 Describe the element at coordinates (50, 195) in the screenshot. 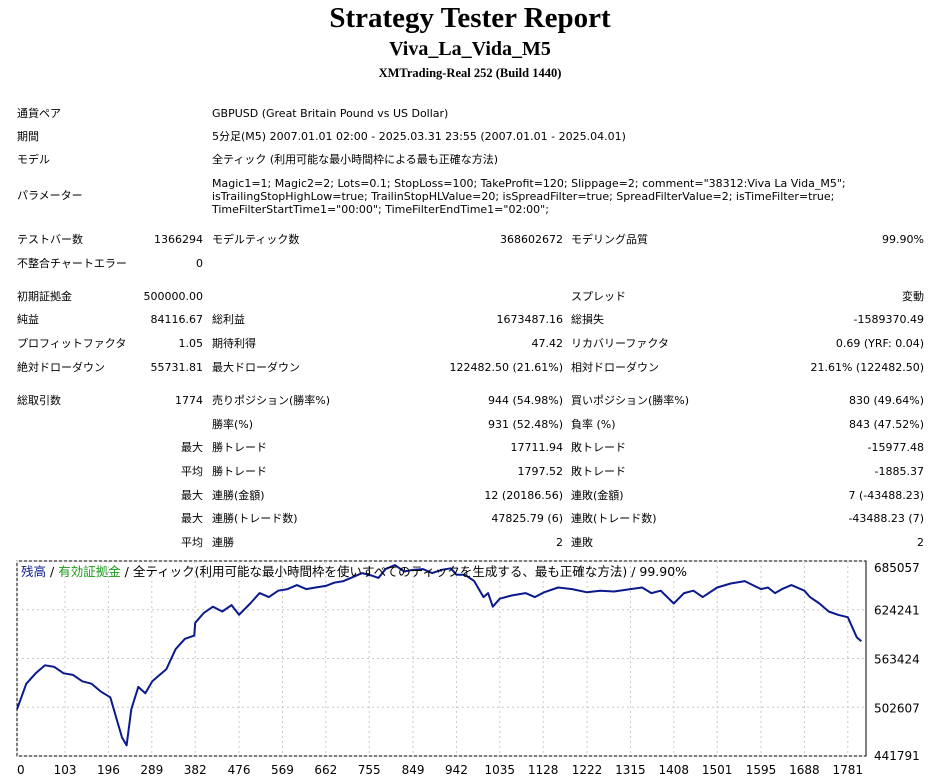

I see `params-label: パラメーター` at that location.